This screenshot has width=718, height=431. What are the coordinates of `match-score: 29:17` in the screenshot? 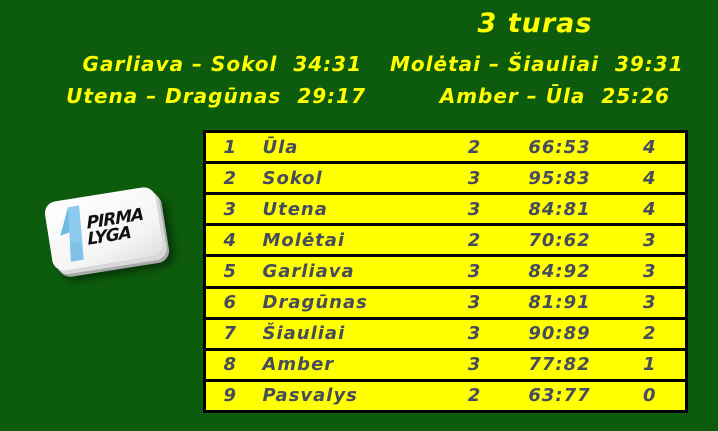 It's located at (331, 96).